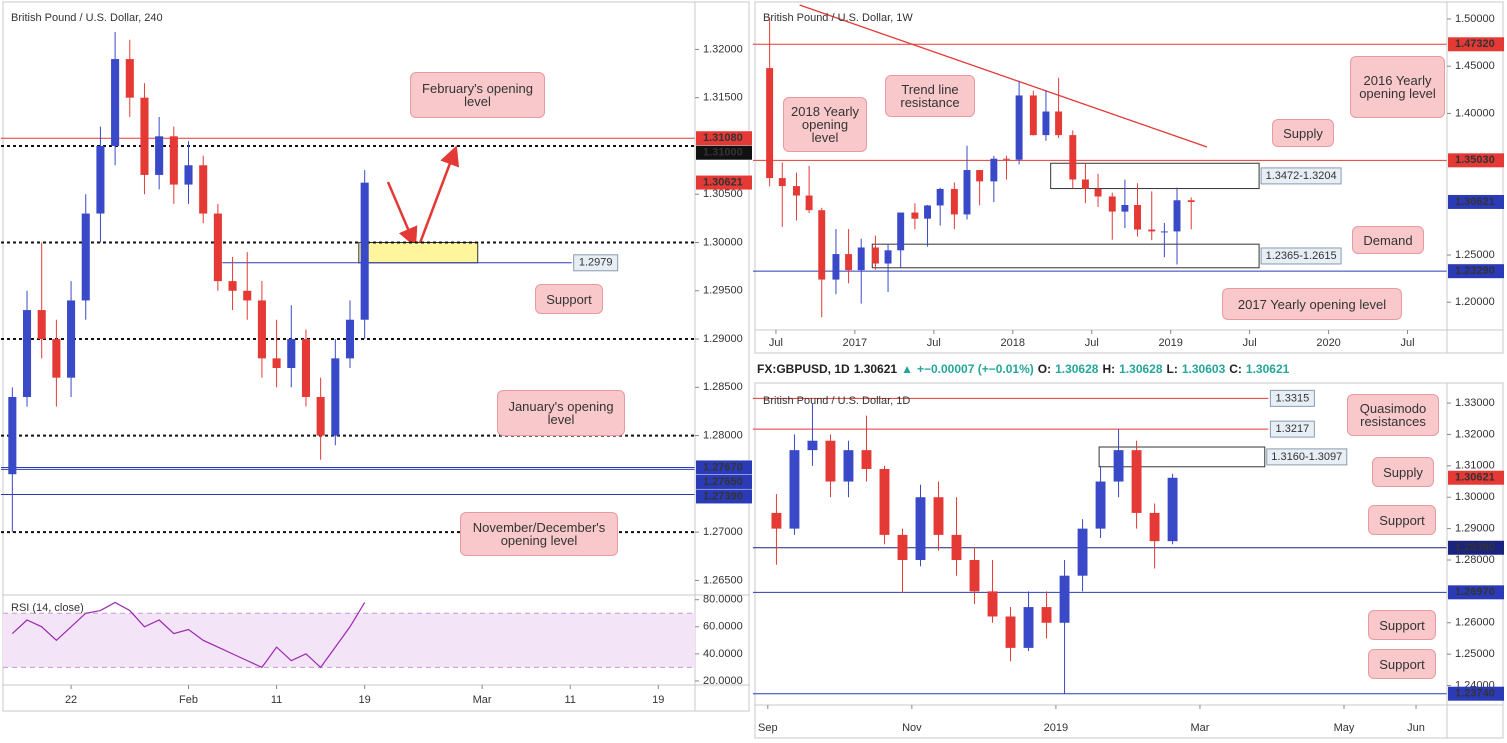 The width and height of the screenshot is (1507, 743). What do you see at coordinates (723, 98) in the screenshot?
I see `y-tick-label: 1.31500` at bounding box center [723, 98].